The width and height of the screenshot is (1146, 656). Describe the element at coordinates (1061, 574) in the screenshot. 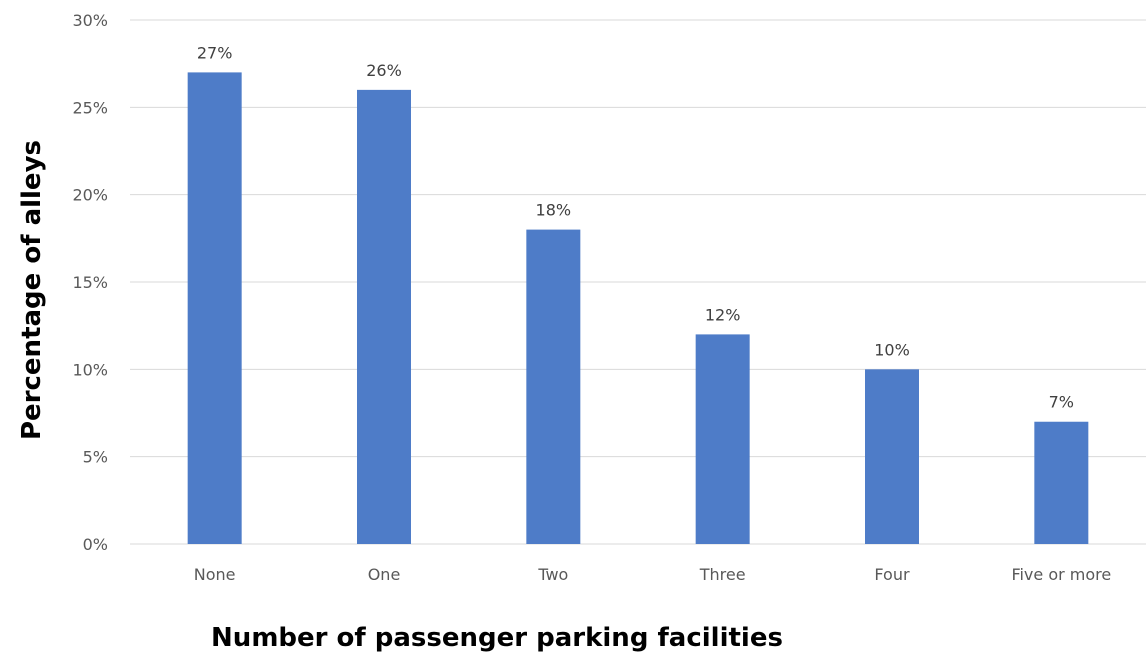

I see `x-tick-label: Five or more` at that location.